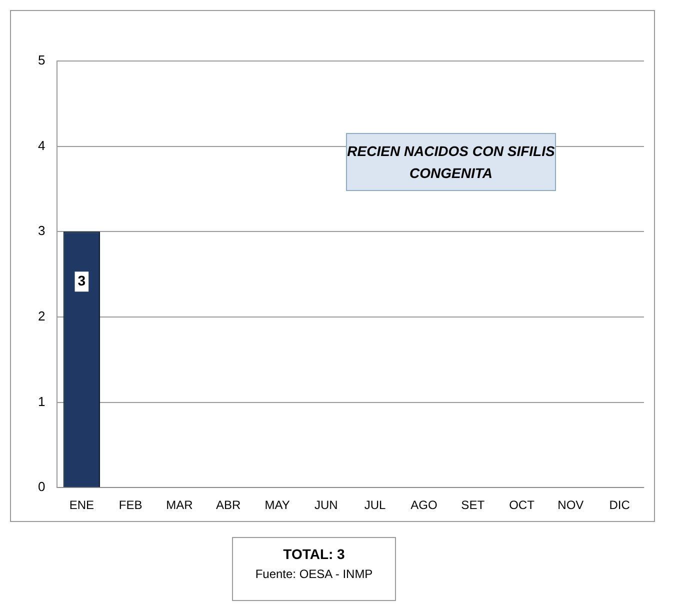 The width and height of the screenshot is (673, 607). What do you see at coordinates (42, 230) in the screenshot?
I see `y-tick-label: 3` at bounding box center [42, 230].